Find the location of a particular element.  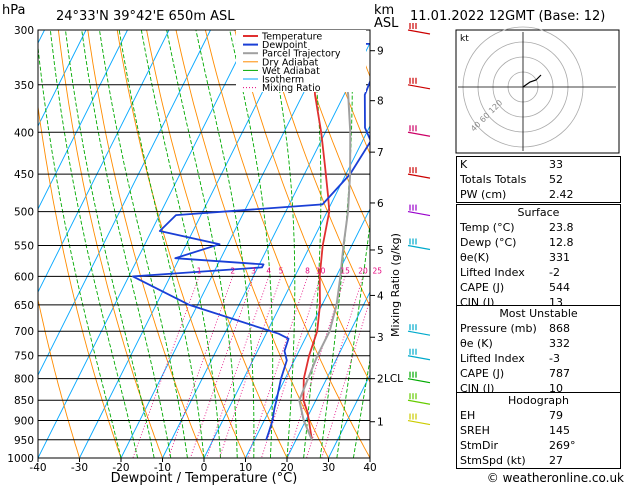

param-name: CIN (J) is located at coordinates (477, 388).